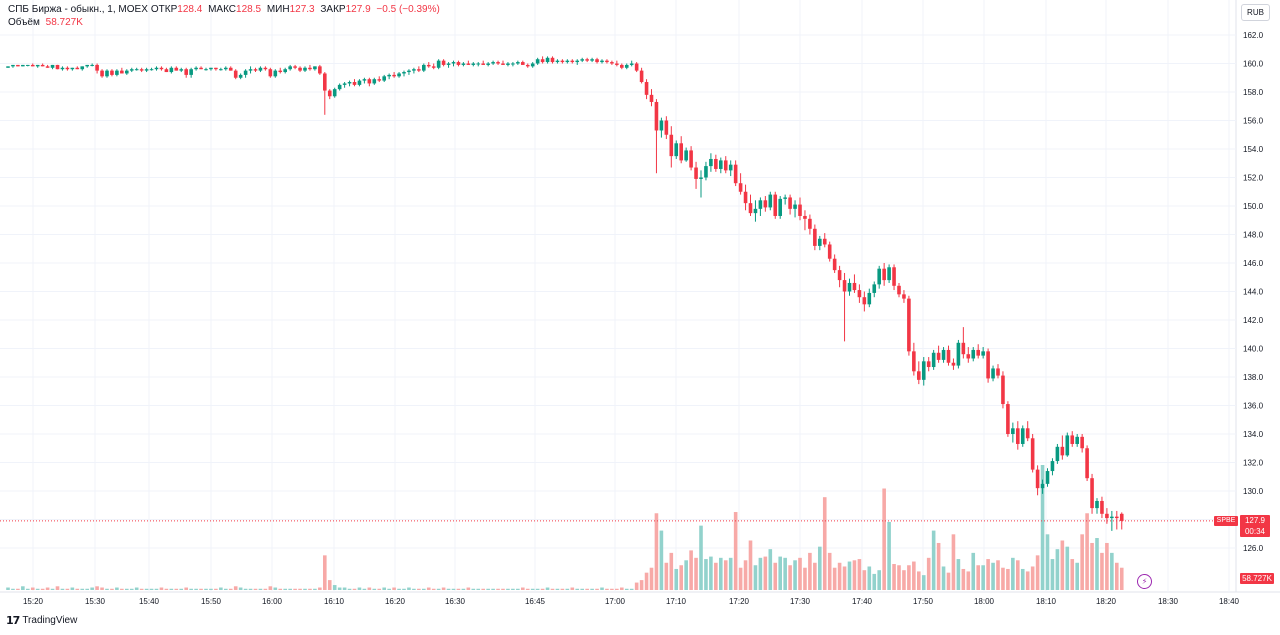 The width and height of the screenshot is (1280, 635). I want to click on y-tick-label: 150.0, so click(1253, 206).